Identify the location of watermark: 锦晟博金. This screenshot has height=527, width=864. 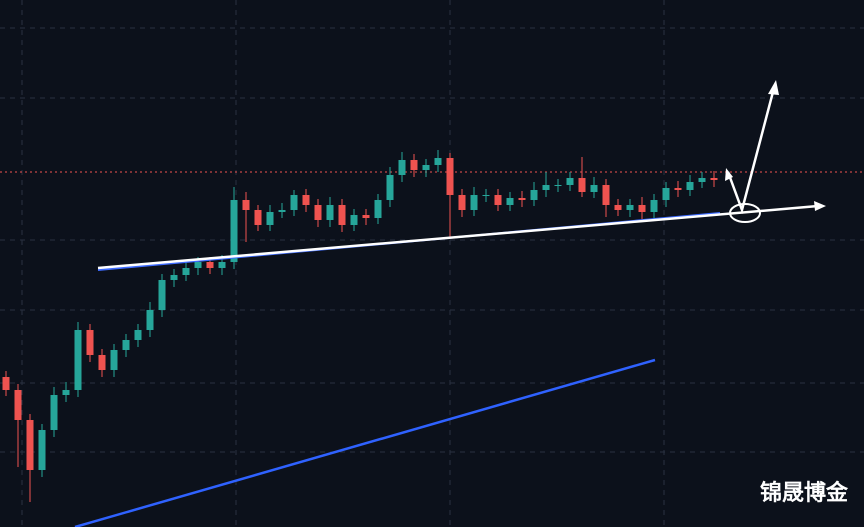
(804, 493).